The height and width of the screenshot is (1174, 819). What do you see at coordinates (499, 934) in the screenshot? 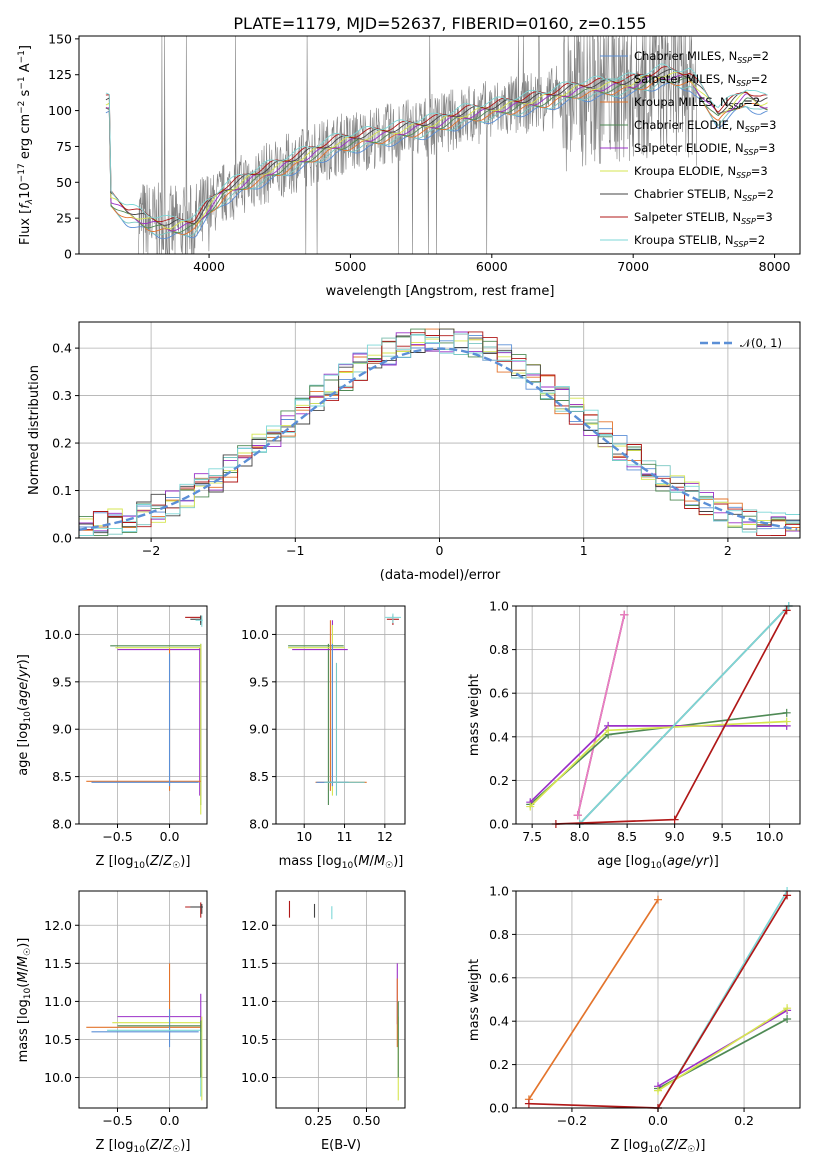
I see `weight-z-y-tick-label: 0.8` at bounding box center [499, 934].